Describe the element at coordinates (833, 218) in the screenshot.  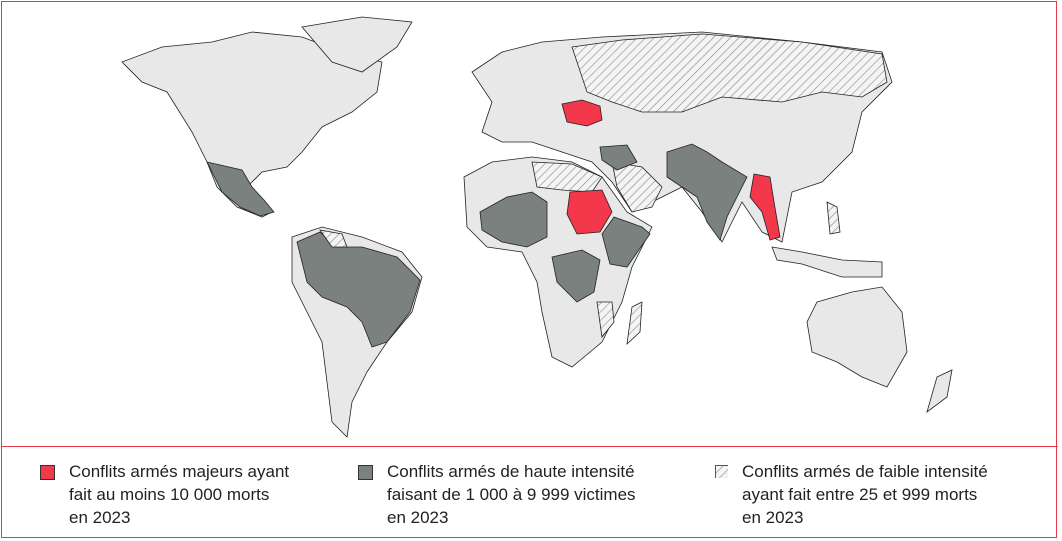
I see `philippines` at that location.